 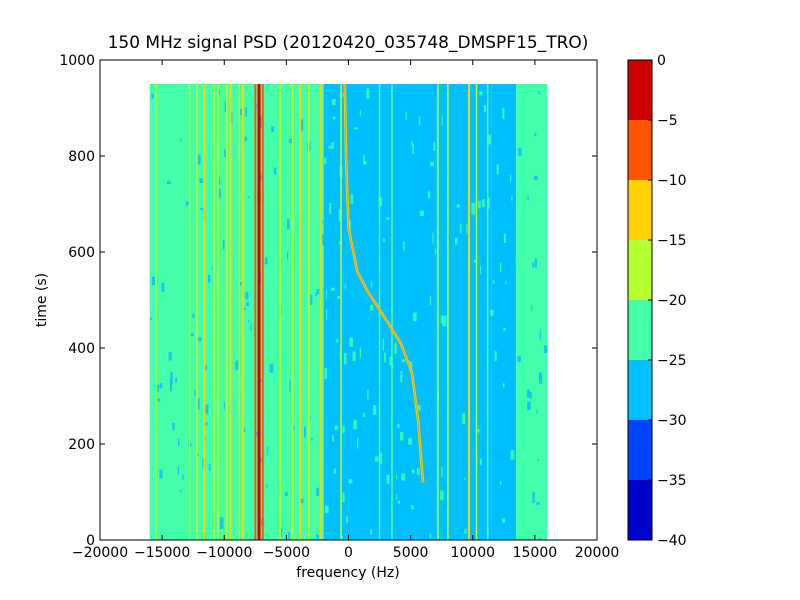 I want to click on colorbar-tick-label: 0, so click(x=661, y=61).